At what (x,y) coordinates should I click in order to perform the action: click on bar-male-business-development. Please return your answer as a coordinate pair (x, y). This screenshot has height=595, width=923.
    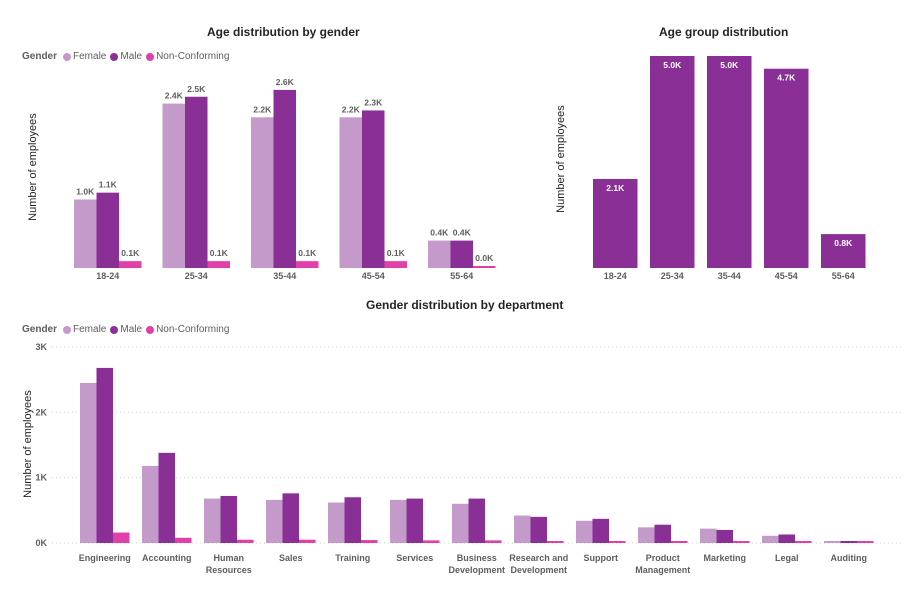
    Looking at the image, I should click on (476, 520).